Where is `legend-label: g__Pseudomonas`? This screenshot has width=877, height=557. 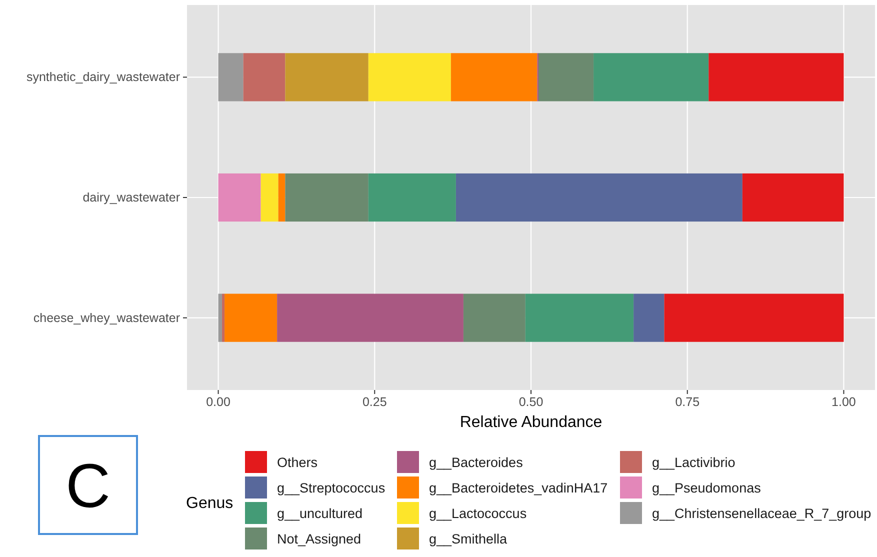
legend-label: g__Pseudomonas is located at coordinates (707, 488).